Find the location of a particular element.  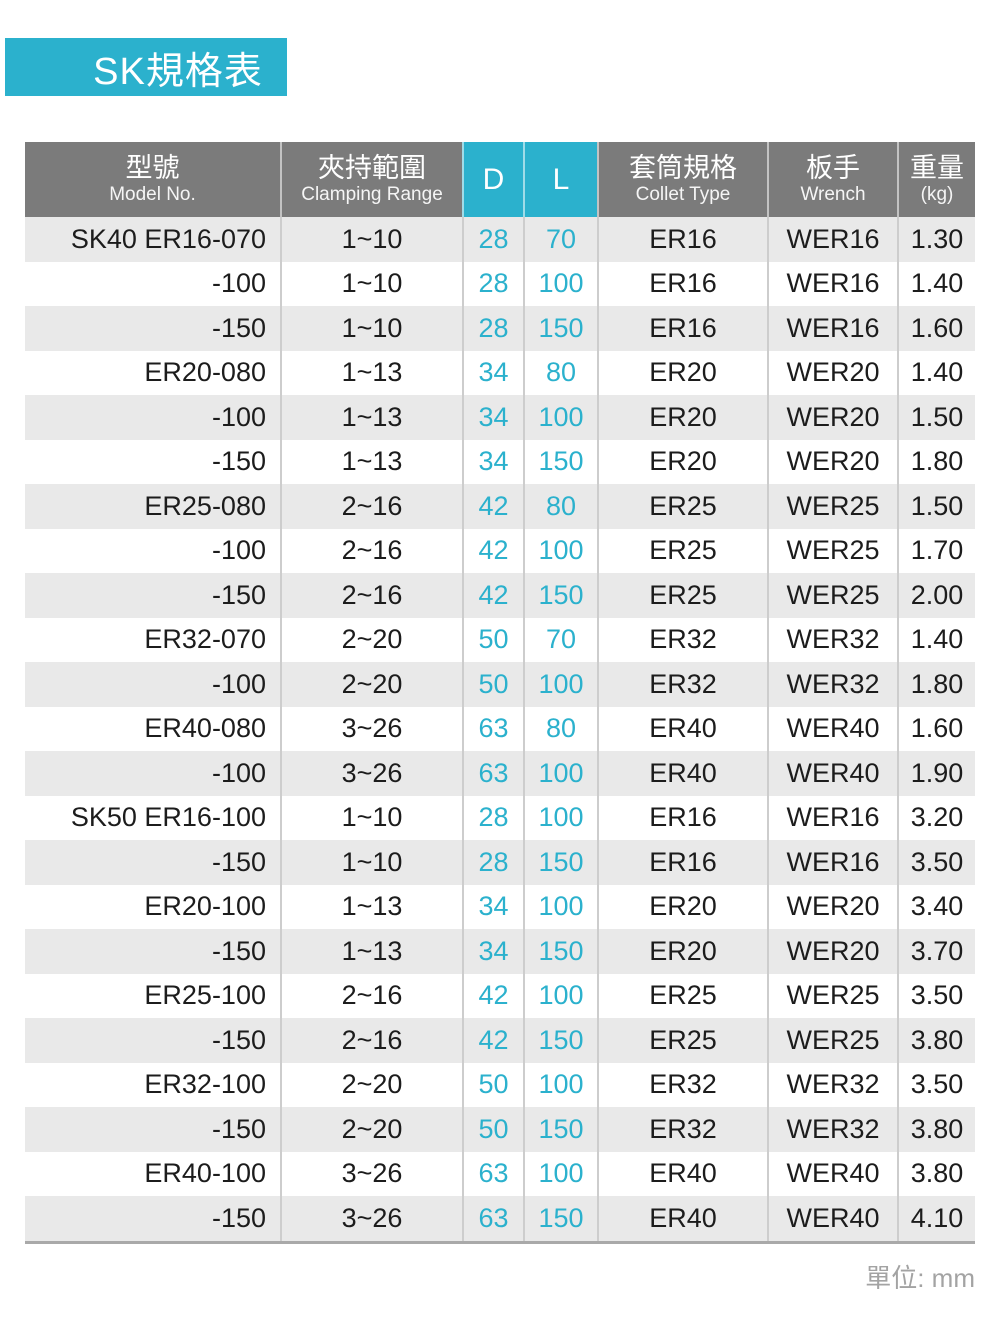

table-row: ER40-080 3~26 63 80 ER40 WER40 1.60 is located at coordinates (500, 728).